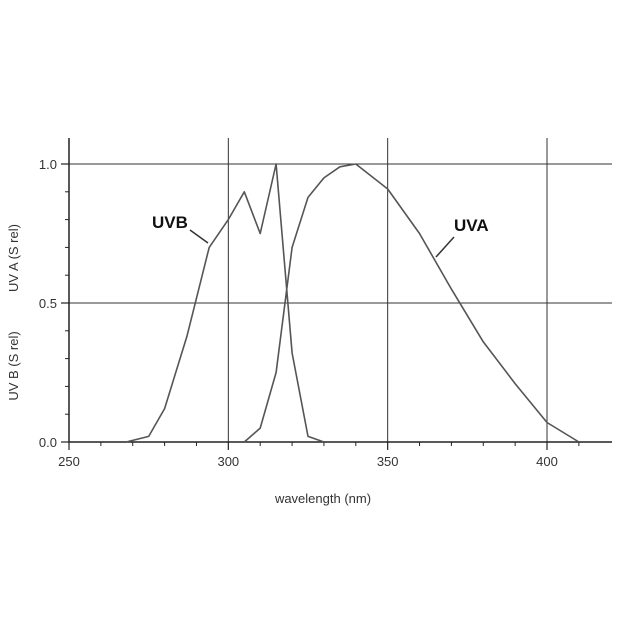  I want to click on series-label-uva-leader, so click(445, 247).